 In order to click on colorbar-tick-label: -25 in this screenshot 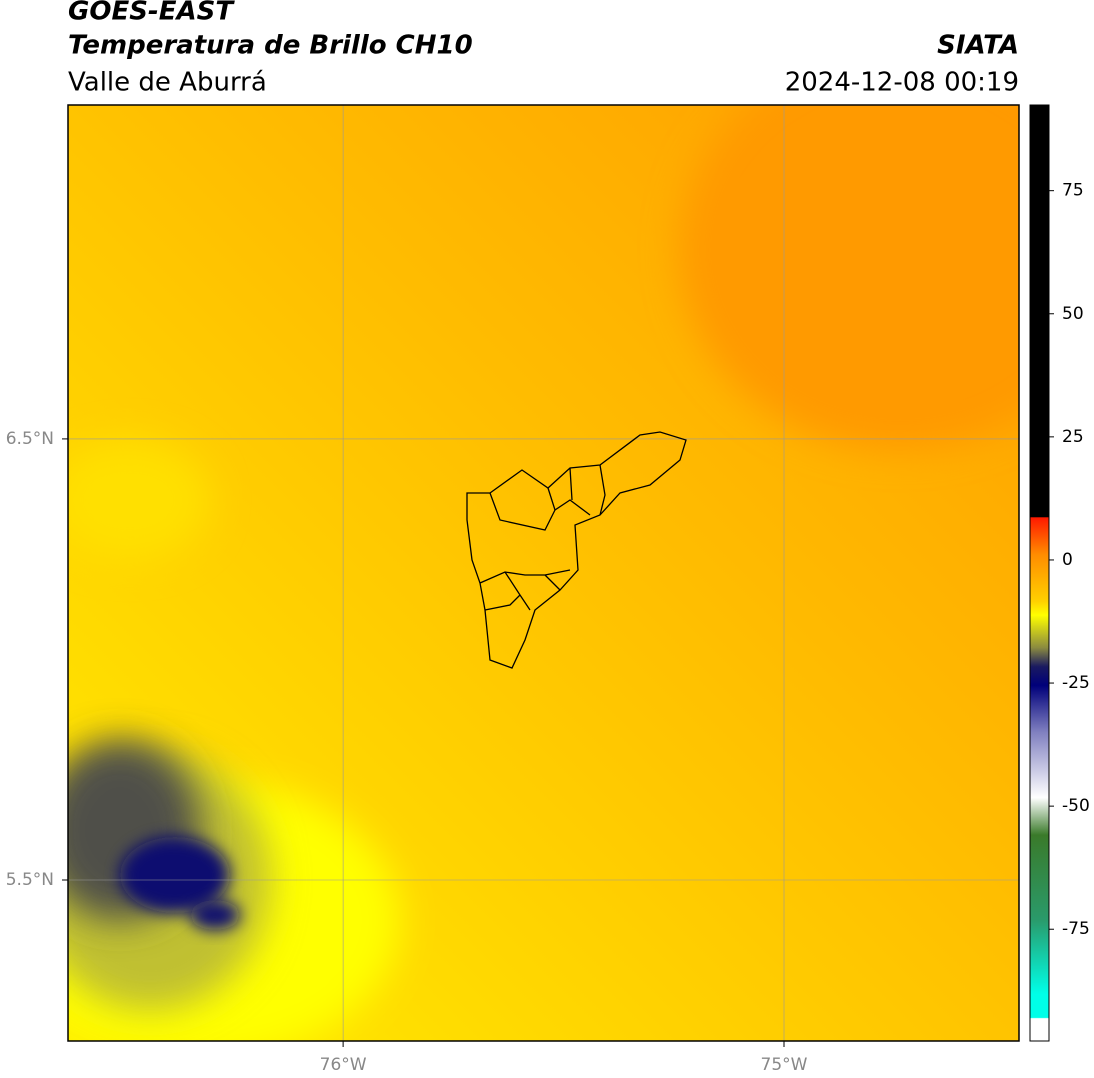, I will do `click(1076, 683)`.